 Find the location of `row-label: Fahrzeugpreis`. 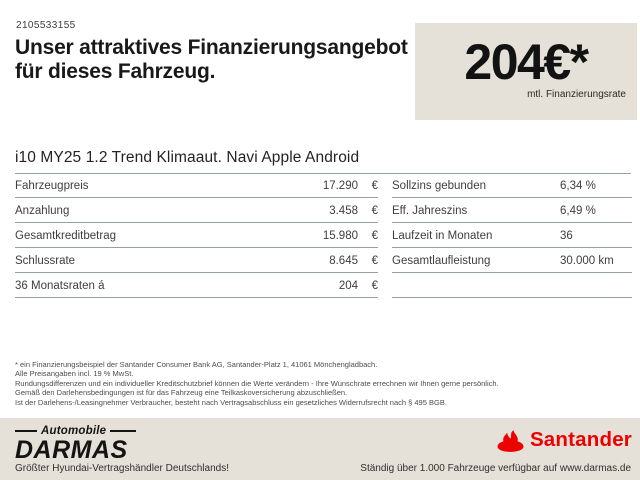

row-label: Fahrzeugpreis is located at coordinates (52, 186).